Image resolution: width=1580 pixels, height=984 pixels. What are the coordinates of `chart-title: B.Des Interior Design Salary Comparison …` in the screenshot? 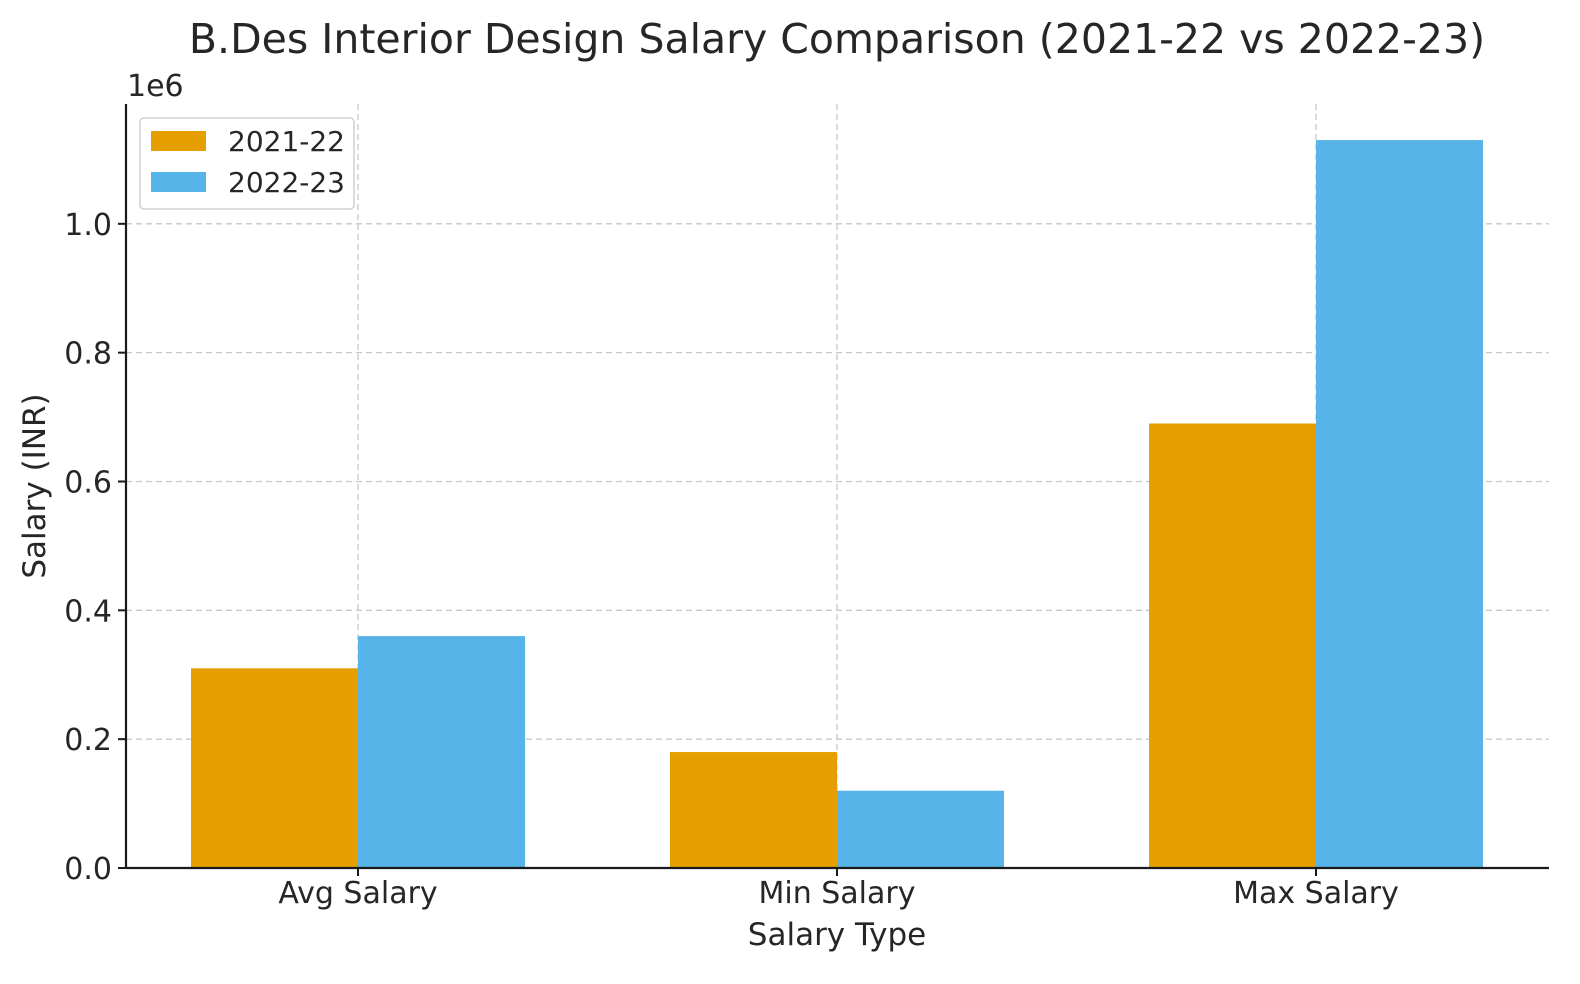 It's located at (837, 39).